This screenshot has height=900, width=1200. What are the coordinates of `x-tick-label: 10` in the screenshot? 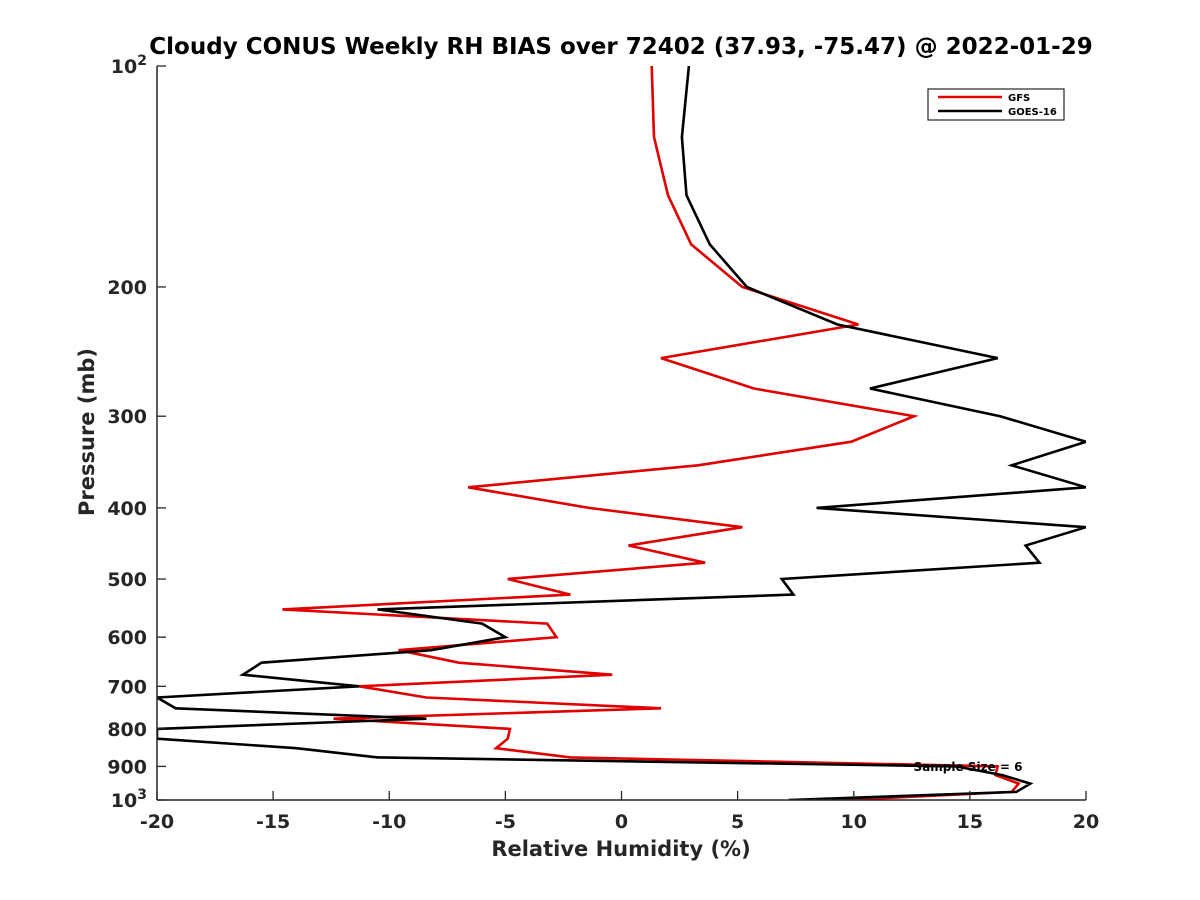 It's located at (854, 822).